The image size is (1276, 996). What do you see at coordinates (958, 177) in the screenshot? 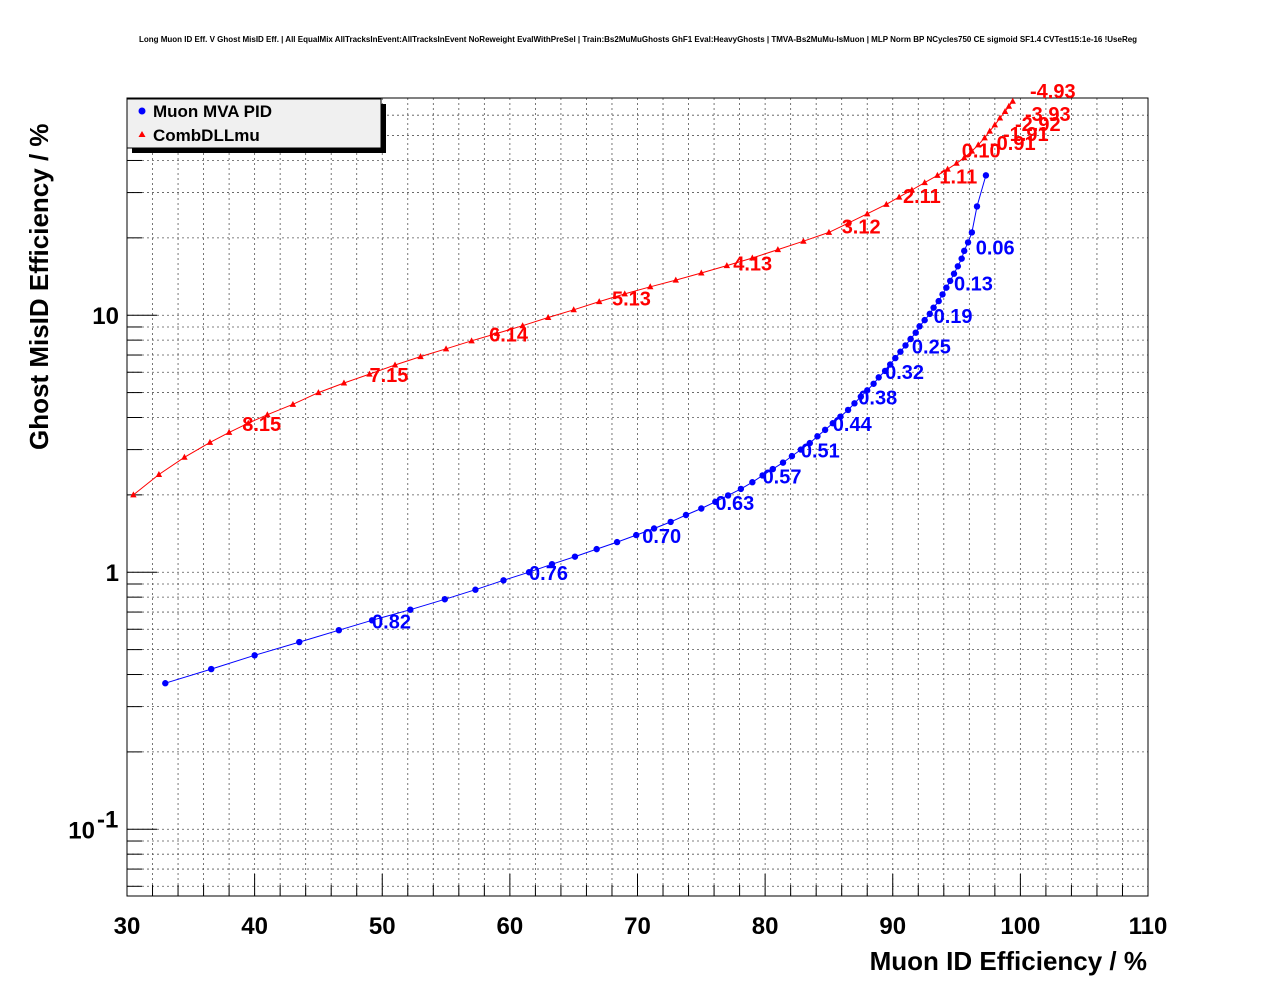
I see `point-label: 1.11` at bounding box center [958, 177].